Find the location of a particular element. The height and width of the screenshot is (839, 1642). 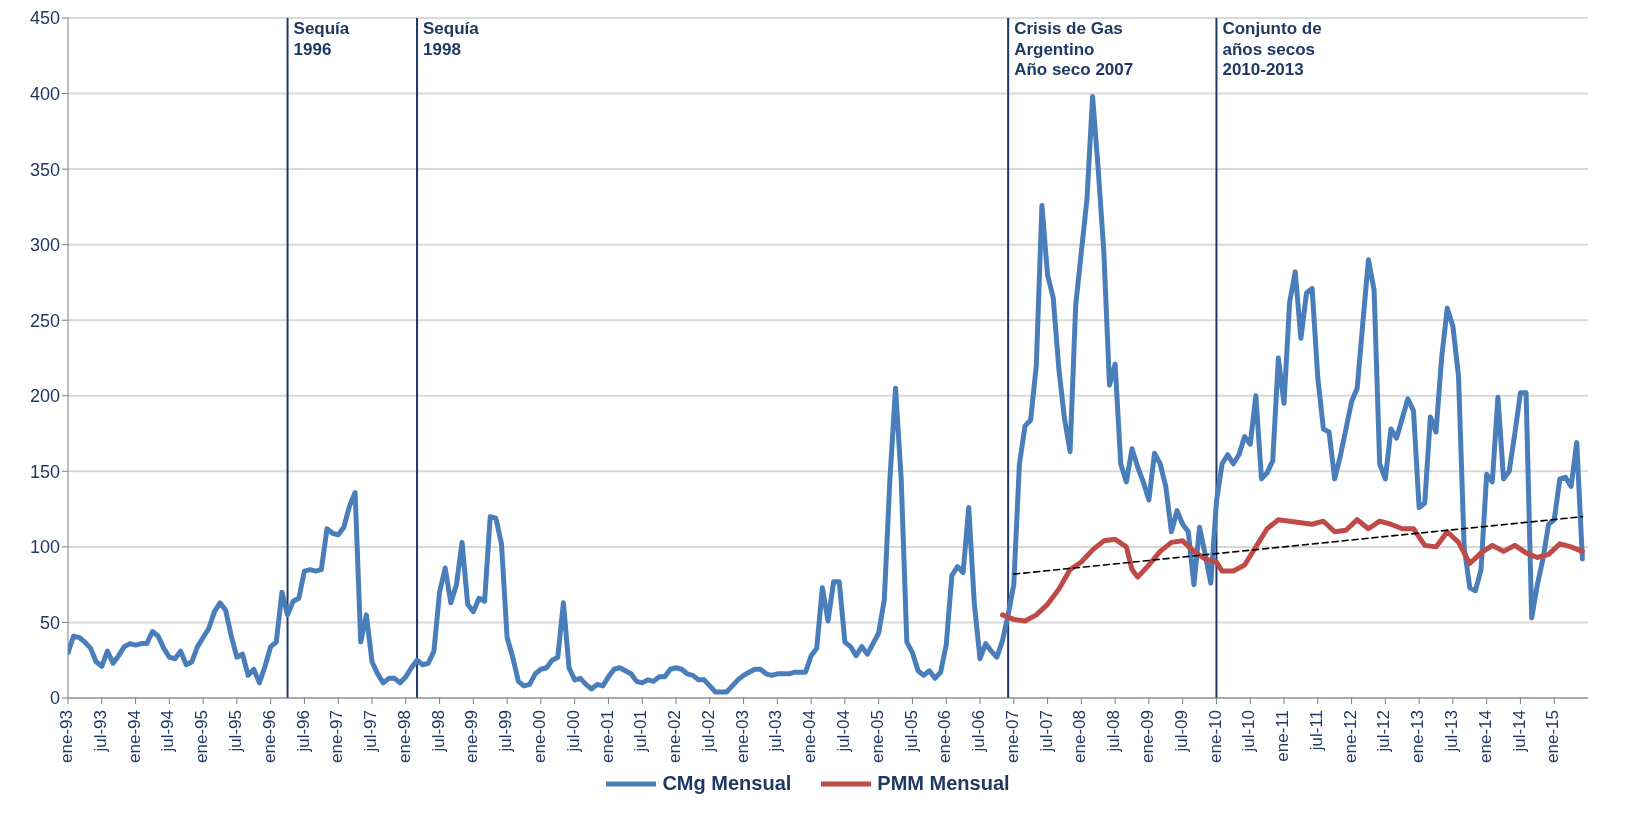

x-tick-label: ene-08 is located at coordinates (1080, 736).